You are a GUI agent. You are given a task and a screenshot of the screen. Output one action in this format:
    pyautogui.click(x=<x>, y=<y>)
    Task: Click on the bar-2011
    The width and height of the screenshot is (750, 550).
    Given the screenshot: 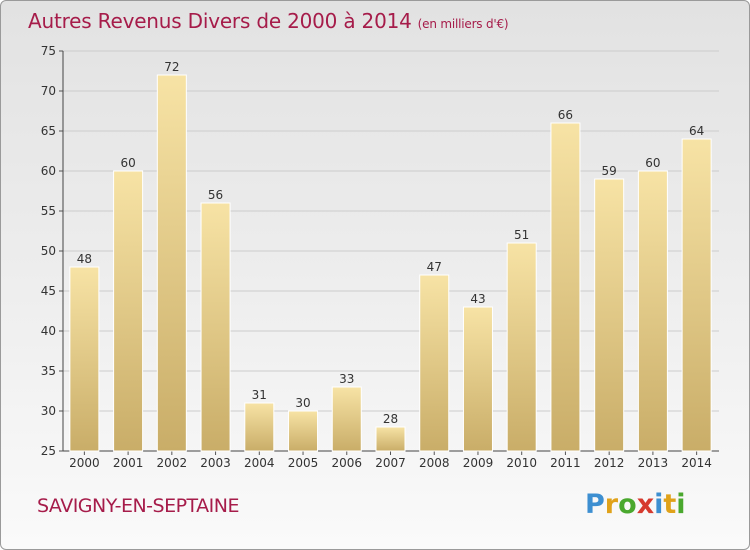 What is the action you would take?
    pyautogui.click(x=565, y=287)
    